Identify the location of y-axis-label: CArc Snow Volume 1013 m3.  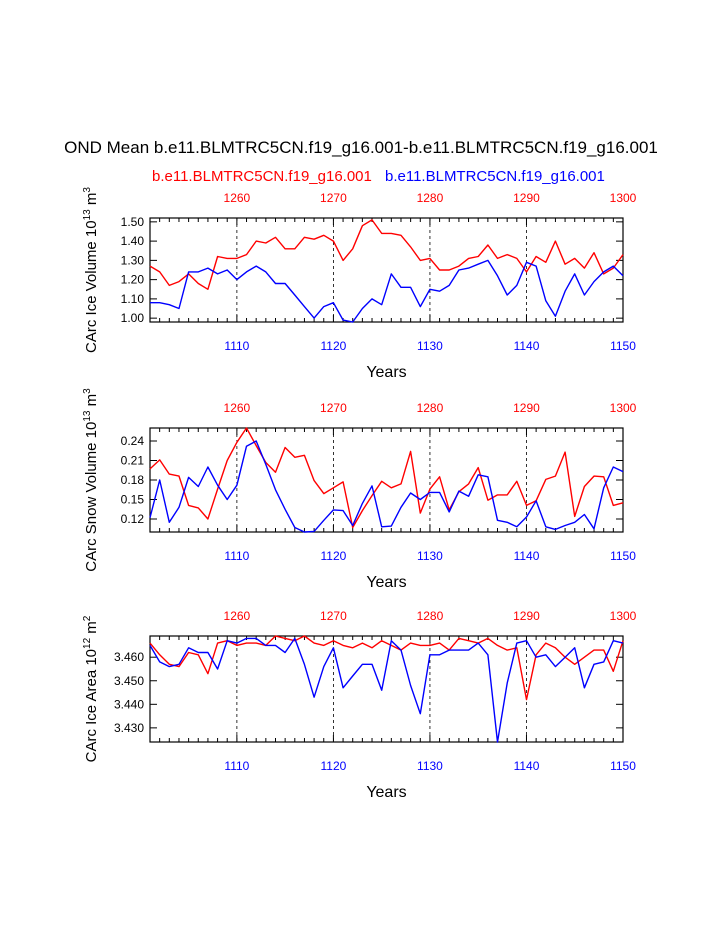
(91, 480).